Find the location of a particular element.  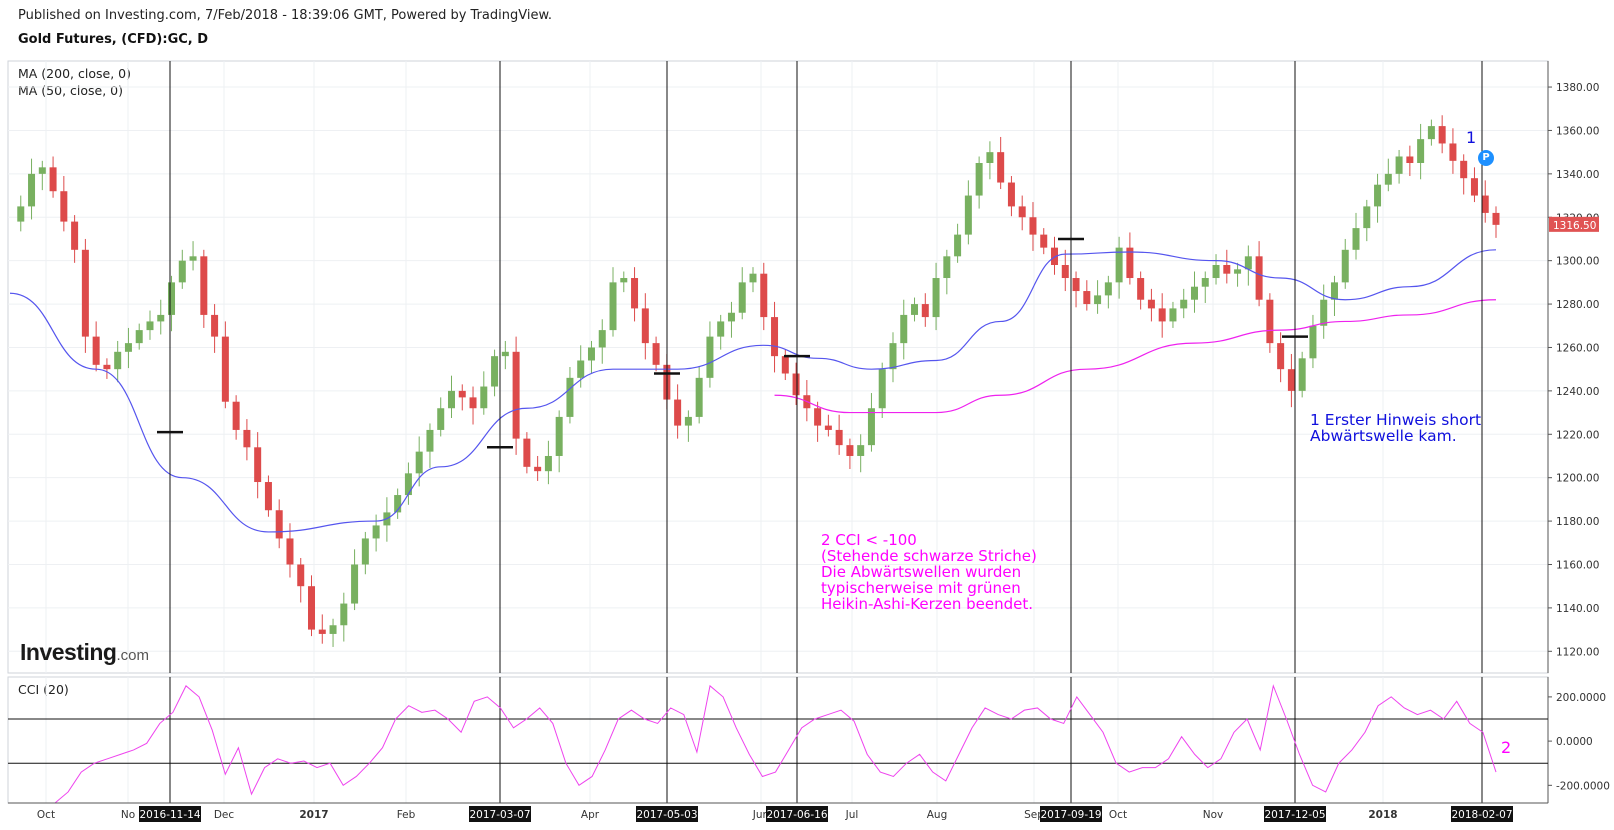

marker-2: 2 is located at coordinates (1506, 747).